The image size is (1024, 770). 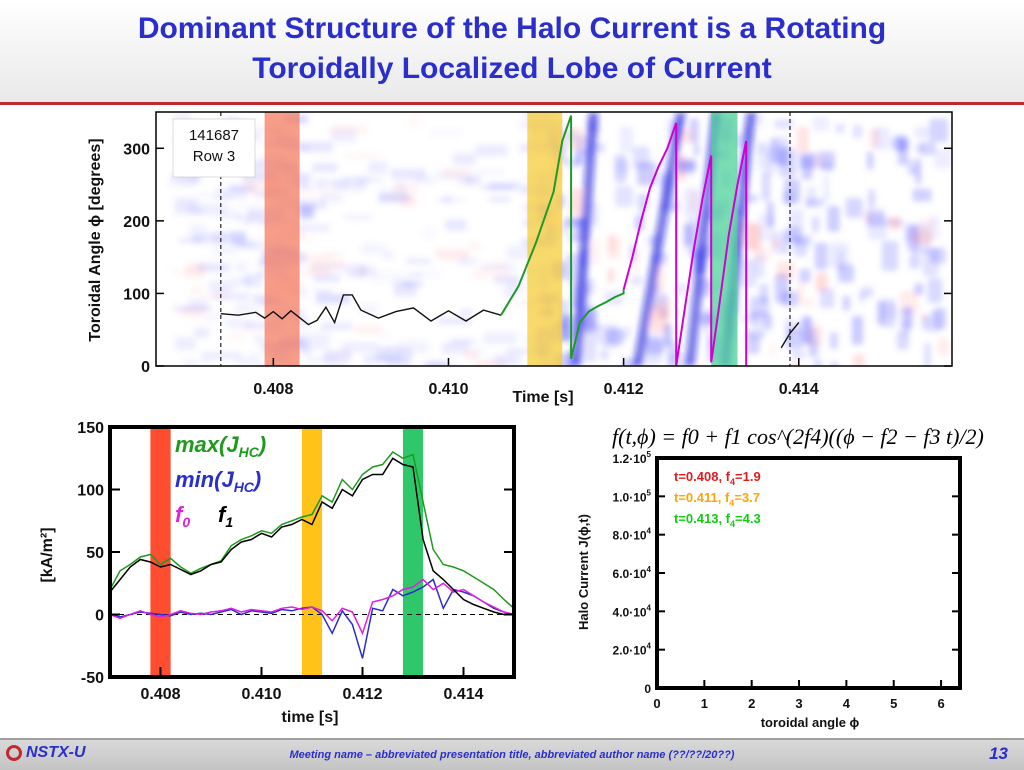 I want to click on trace-ytick-label: 50, so click(x=95, y=553).